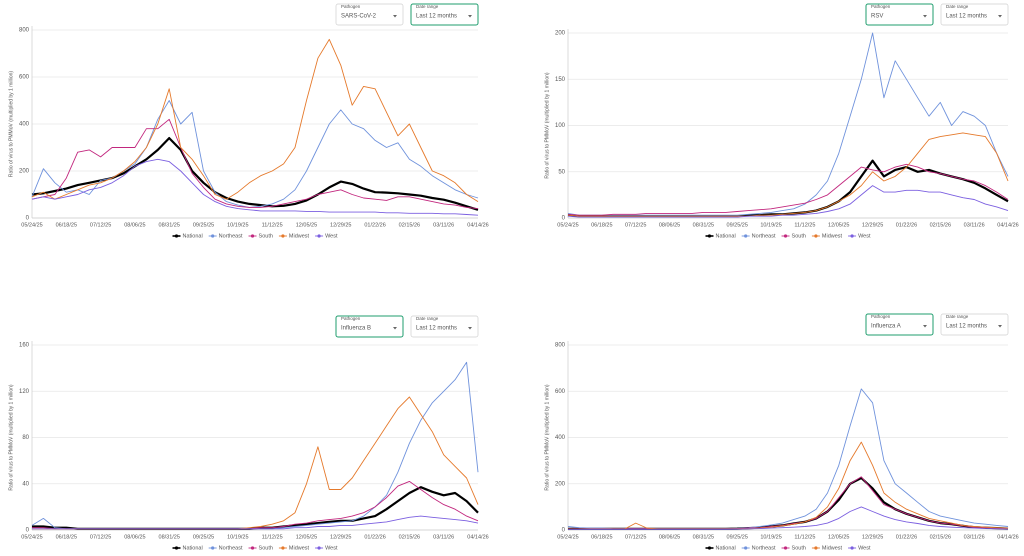  What do you see at coordinates (266, 548) in the screenshot?
I see `legend-label: South` at bounding box center [266, 548].